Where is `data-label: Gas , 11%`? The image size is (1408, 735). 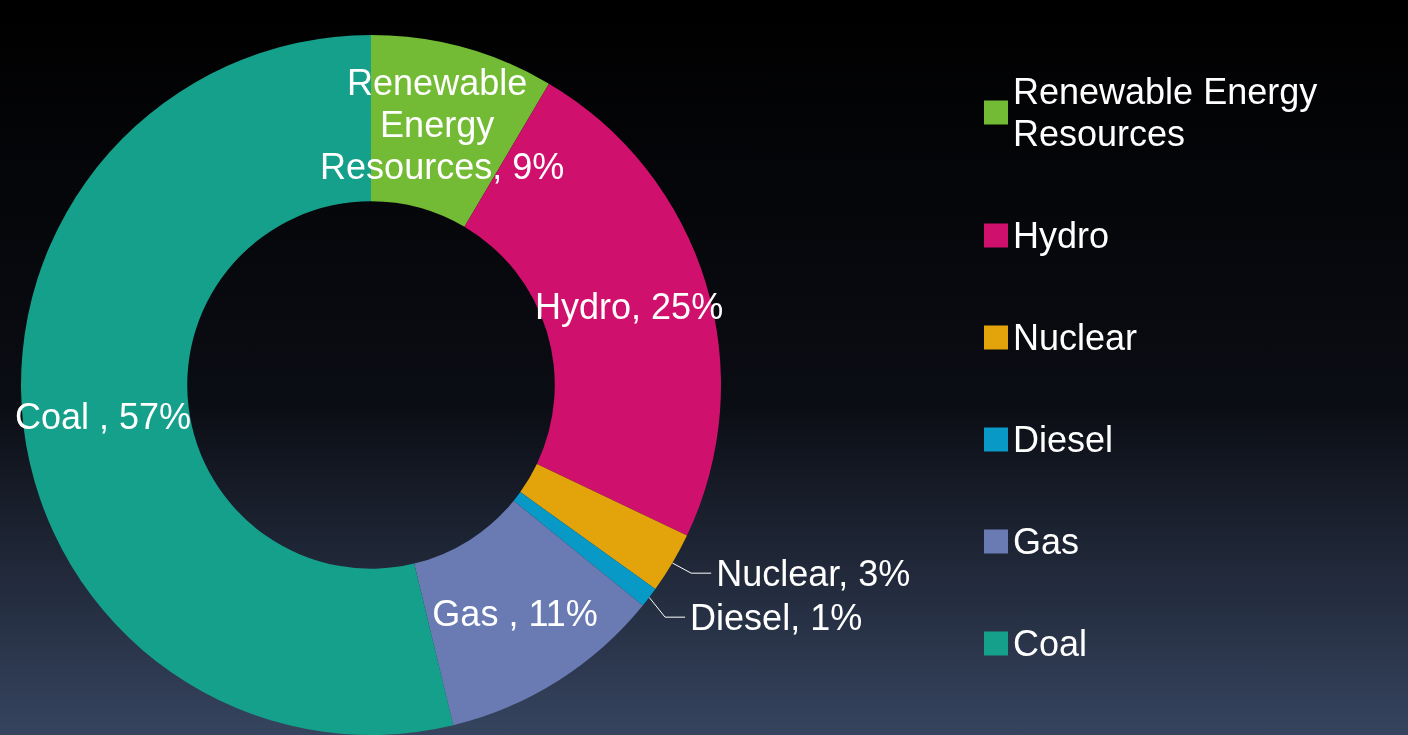
data-label: Gas , 11% is located at coordinates (515, 613).